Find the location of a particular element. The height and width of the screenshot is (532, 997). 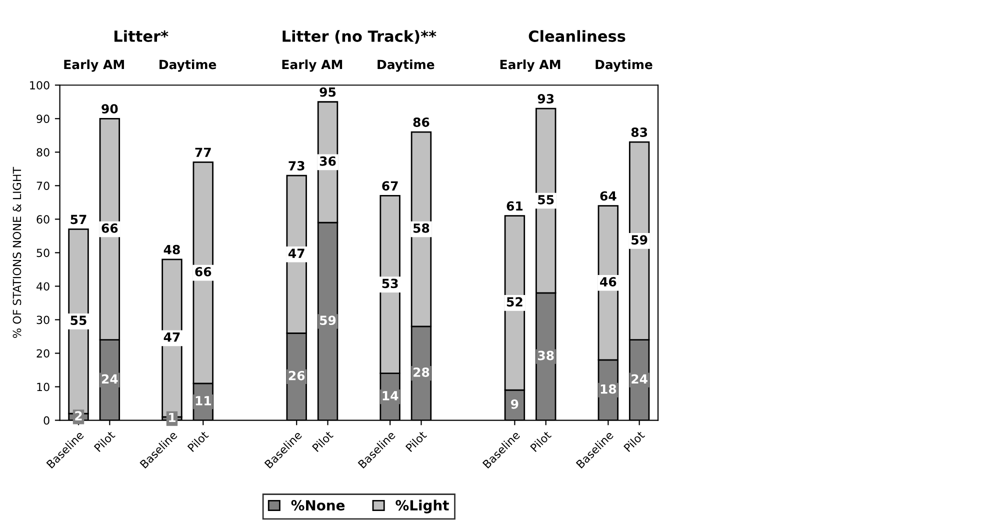

total-label: 48 is located at coordinates (172, 249).